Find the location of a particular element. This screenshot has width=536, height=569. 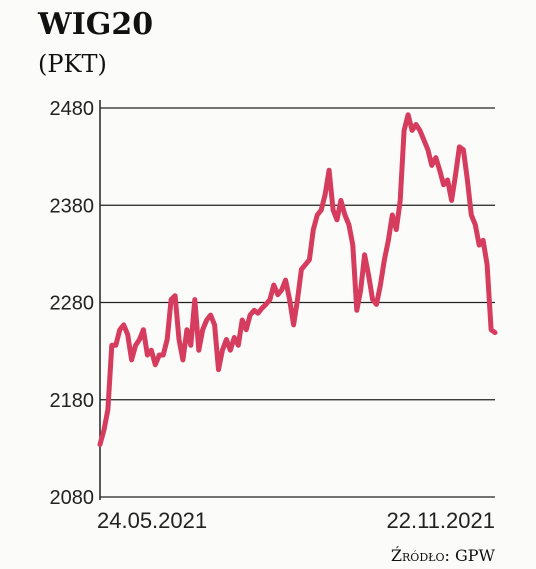

chart-subtitle: (PKT) is located at coordinates (72, 64).